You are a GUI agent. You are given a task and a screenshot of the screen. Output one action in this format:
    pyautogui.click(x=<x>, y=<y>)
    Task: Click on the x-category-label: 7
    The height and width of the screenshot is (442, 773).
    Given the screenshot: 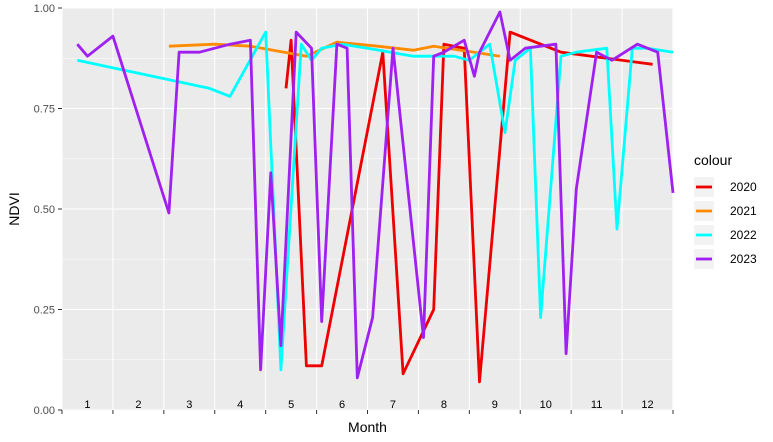 What is the action you would take?
    pyautogui.click(x=393, y=405)
    